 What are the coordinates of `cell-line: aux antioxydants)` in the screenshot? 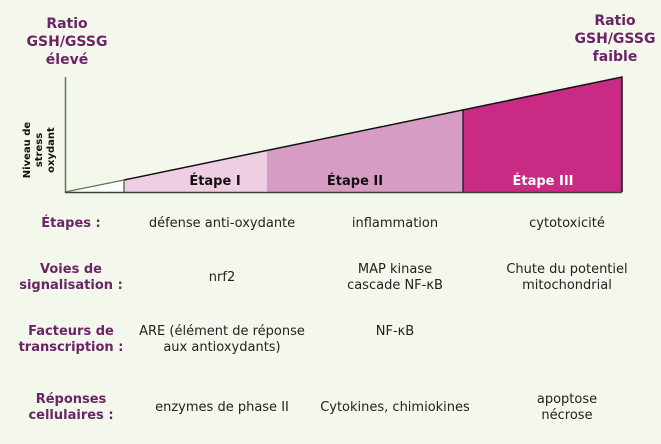 It's located at (222, 347).